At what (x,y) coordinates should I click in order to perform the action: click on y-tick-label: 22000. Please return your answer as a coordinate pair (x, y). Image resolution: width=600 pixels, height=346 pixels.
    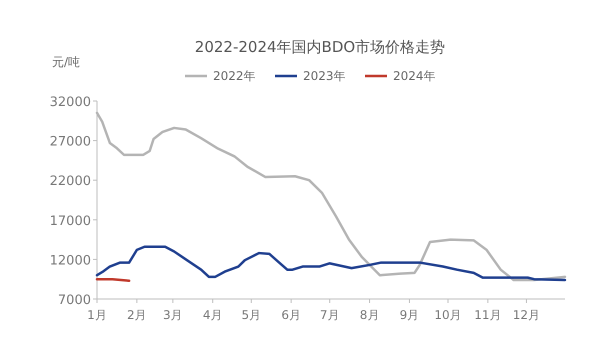
    Looking at the image, I should click on (70, 182).